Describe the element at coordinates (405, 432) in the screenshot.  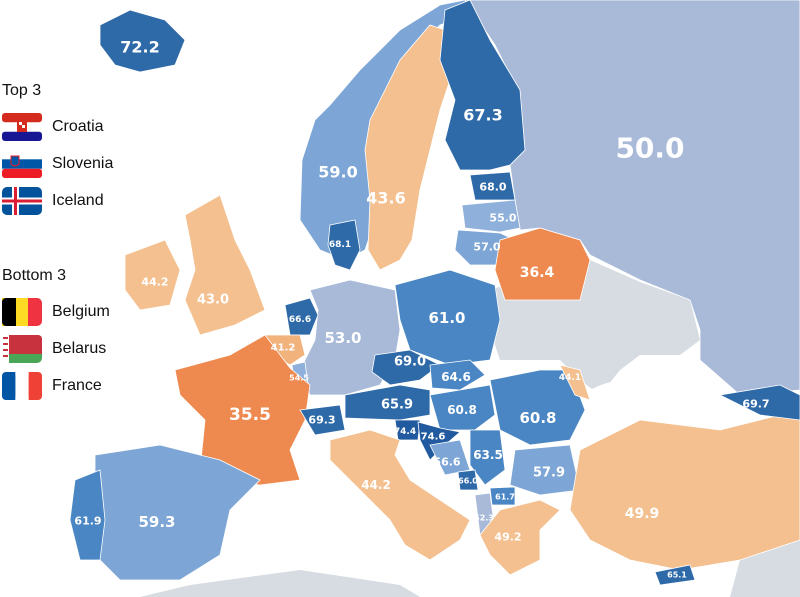
I see `region-label: 74.4` at that location.